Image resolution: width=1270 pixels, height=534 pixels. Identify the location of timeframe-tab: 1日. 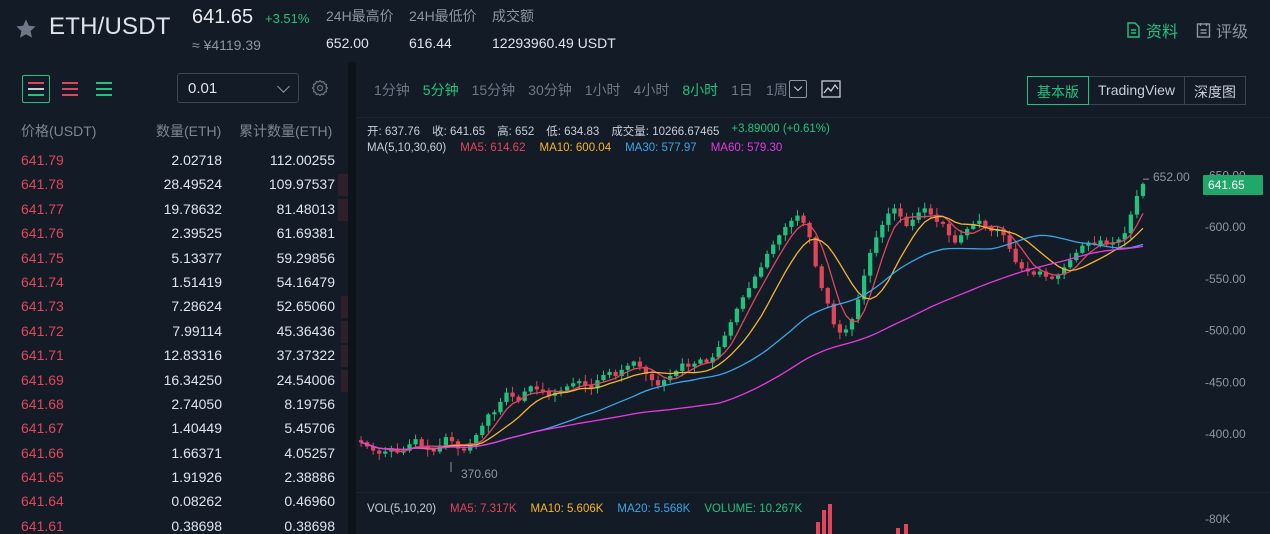
(742, 90).